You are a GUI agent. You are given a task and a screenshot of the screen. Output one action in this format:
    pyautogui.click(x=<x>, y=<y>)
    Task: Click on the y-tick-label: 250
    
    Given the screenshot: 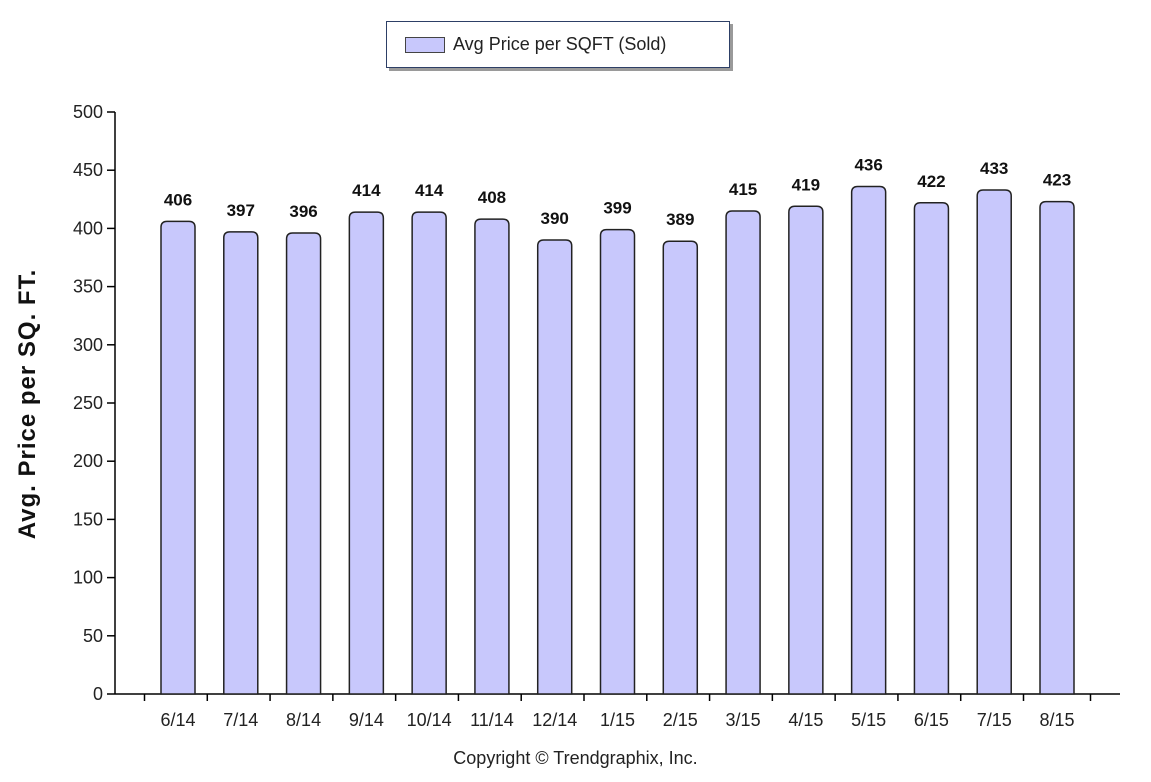 What is the action you would take?
    pyautogui.click(x=88, y=403)
    